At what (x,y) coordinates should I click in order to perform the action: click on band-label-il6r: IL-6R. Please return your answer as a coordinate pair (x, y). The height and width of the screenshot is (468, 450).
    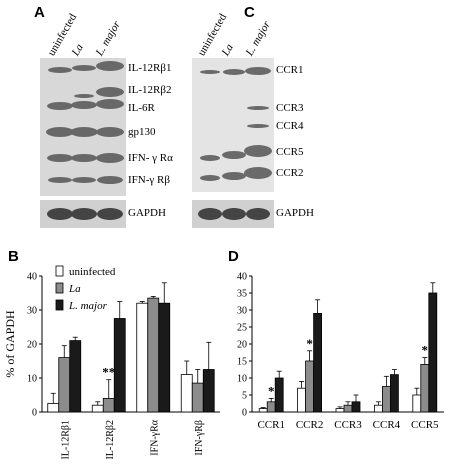
    Looking at the image, I should click on (141, 108).